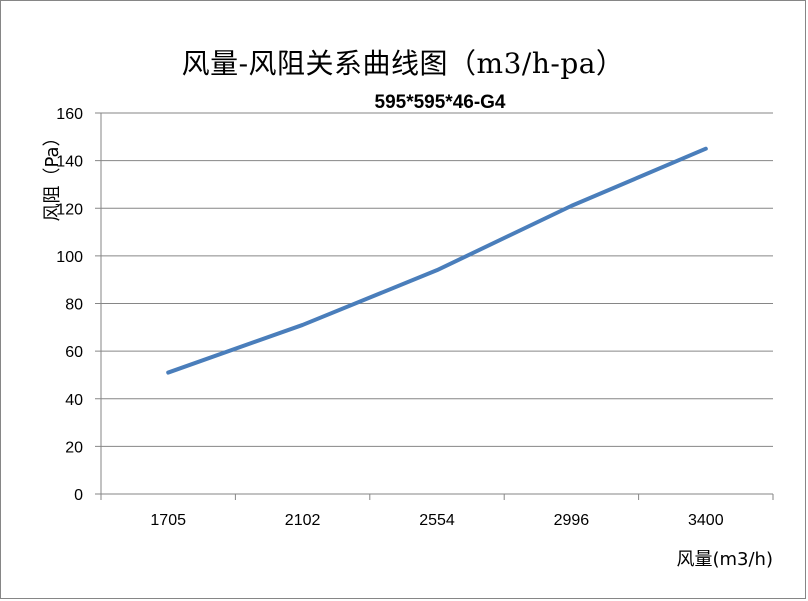  What do you see at coordinates (69, 209) in the screenshot?
I see `y-tick-label-120: 120` at bounding box center [69, 209].